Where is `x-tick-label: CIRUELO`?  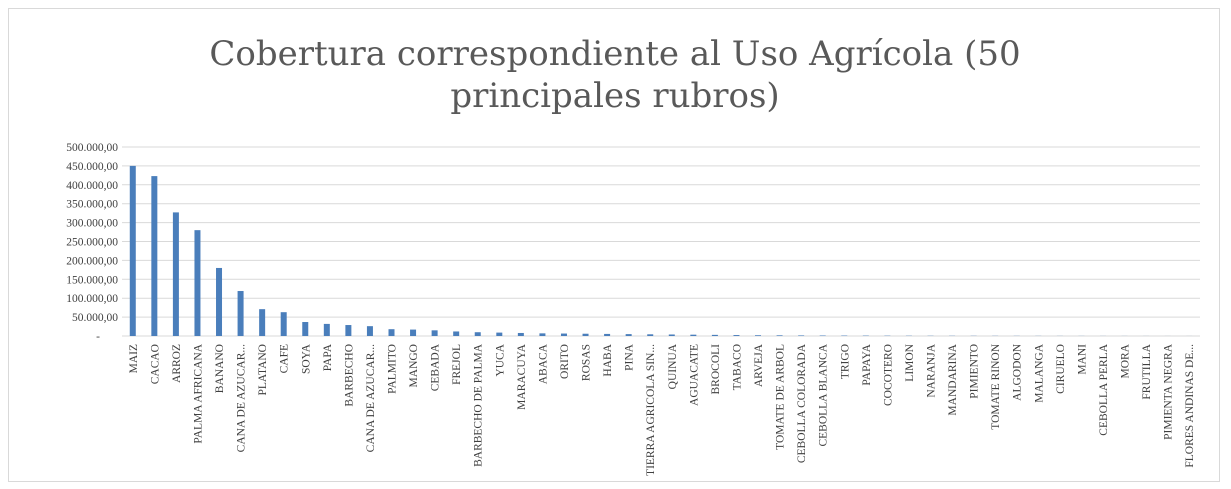 x-tick-label: CIRUELO is located at coordinates (1061, 369).